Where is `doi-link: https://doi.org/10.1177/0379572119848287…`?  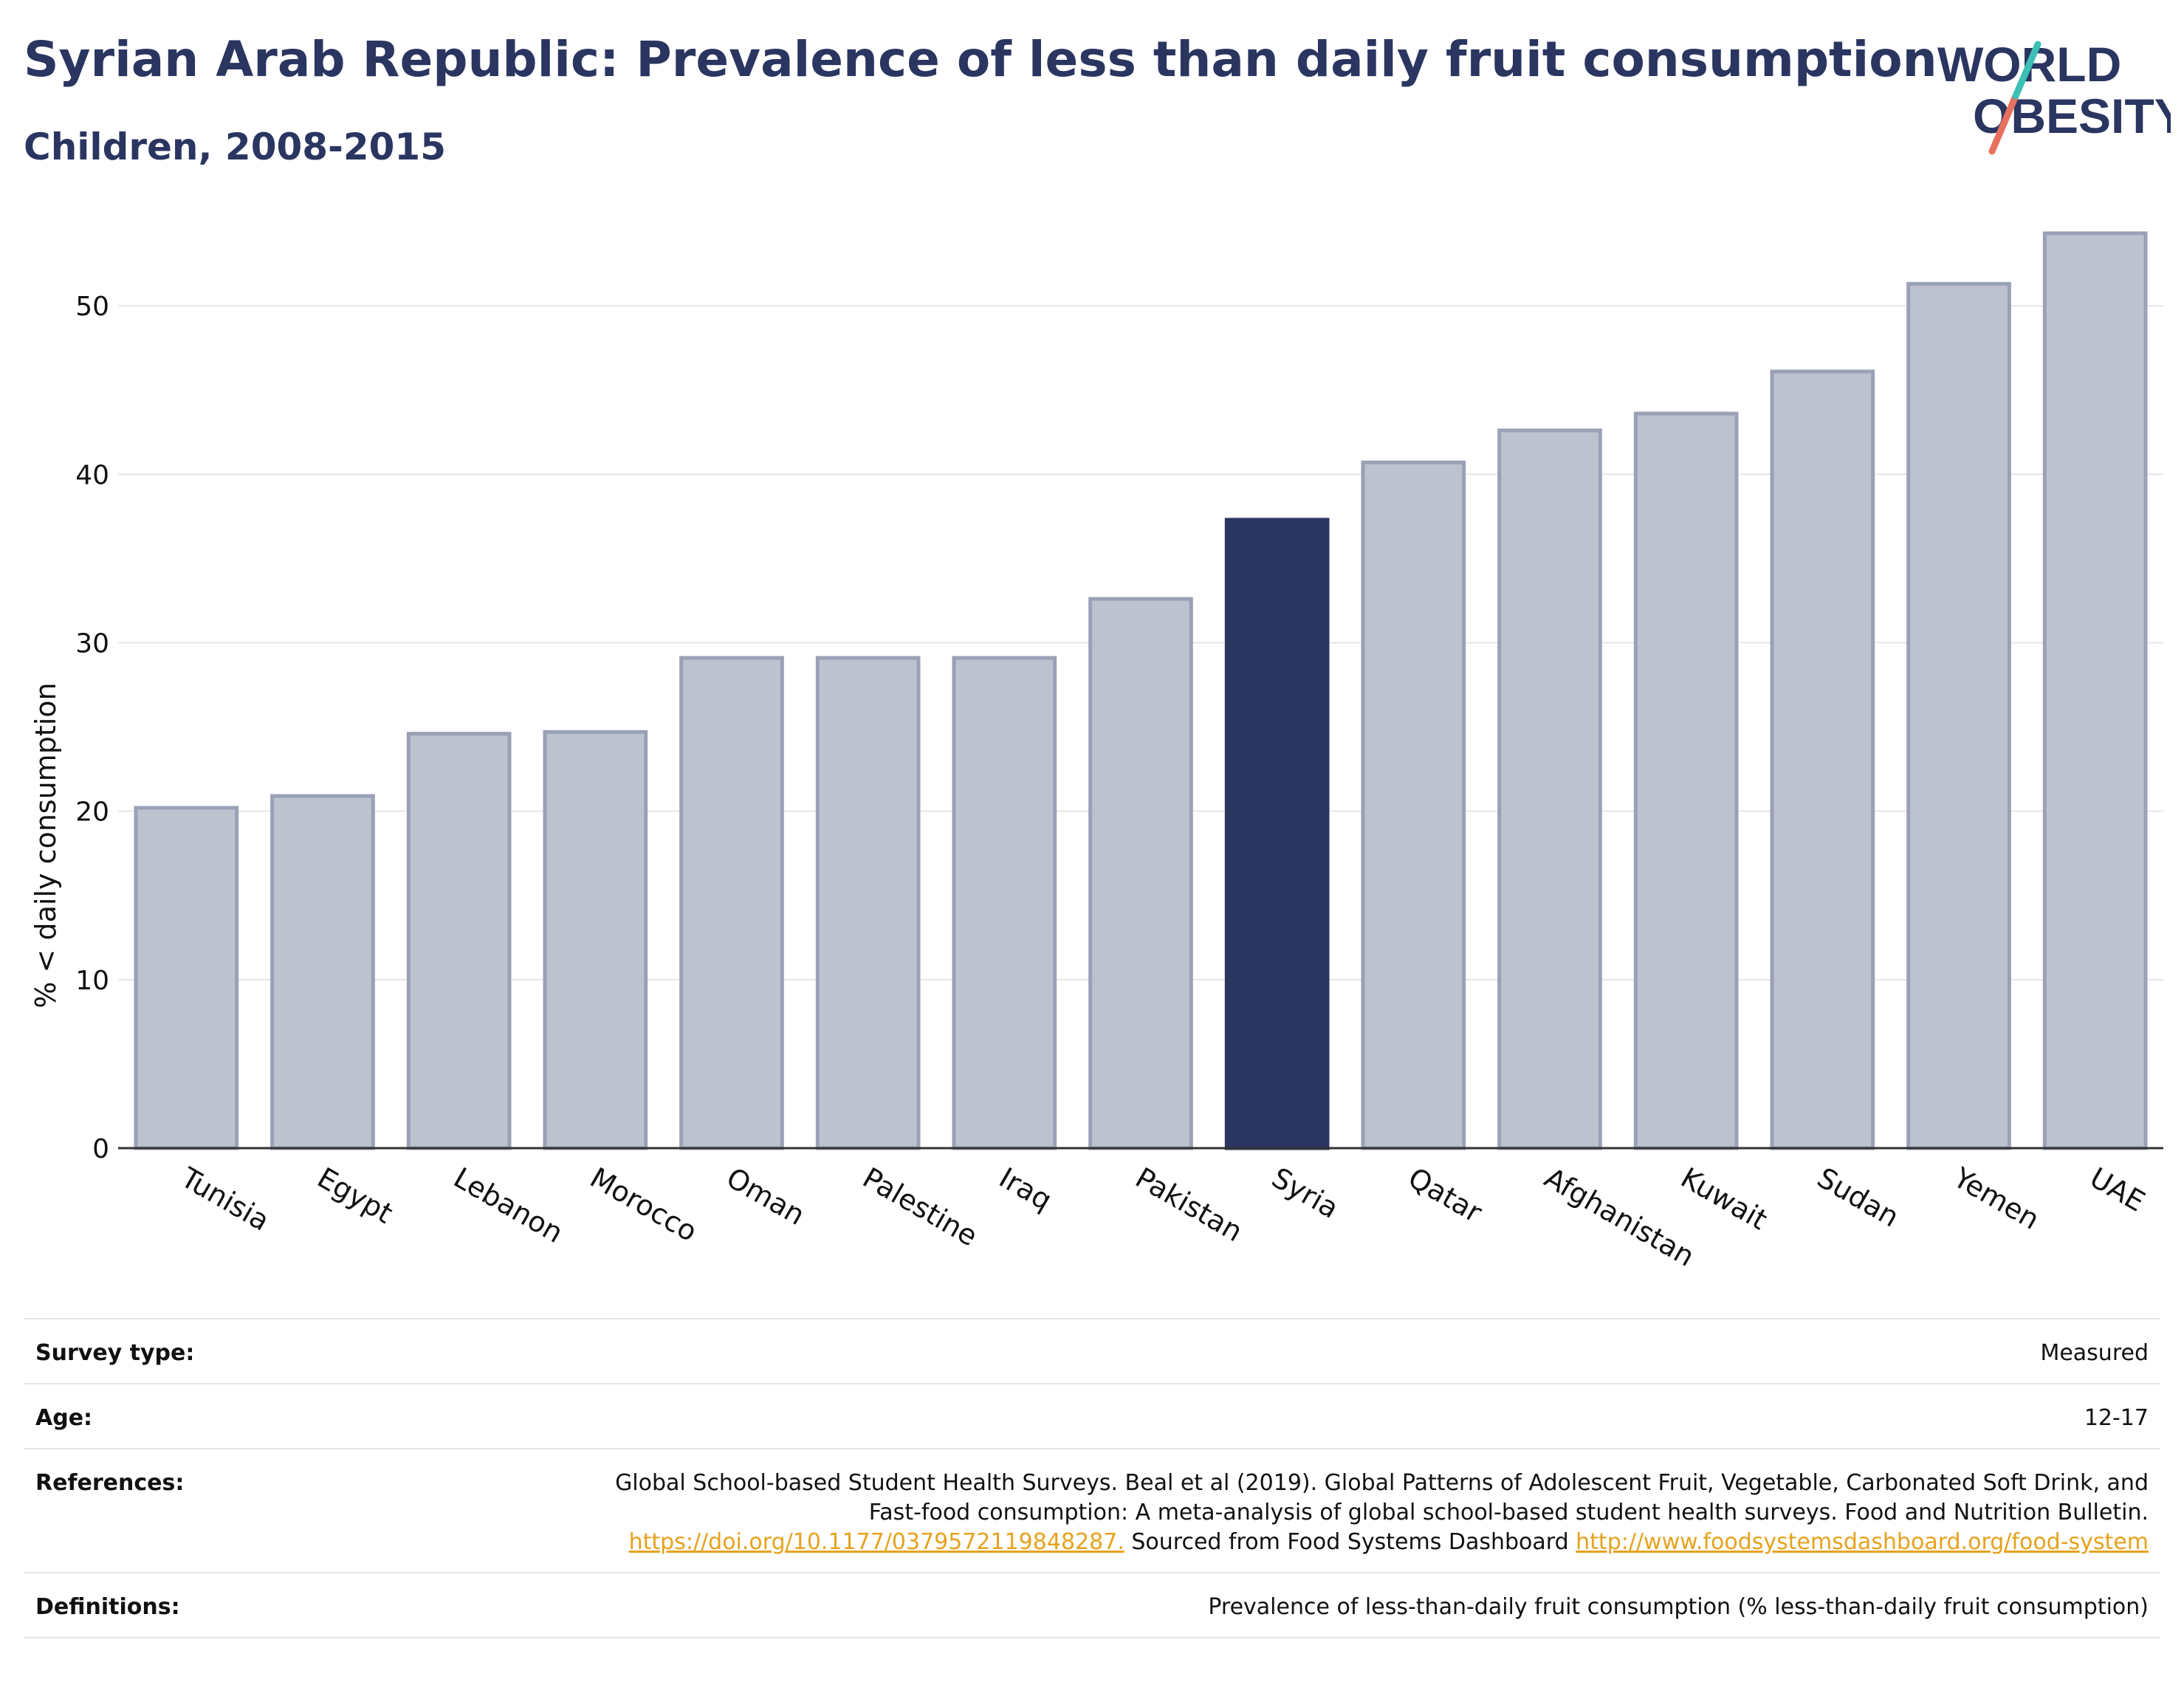
doi-link: https://doi.org/10.1177/0379572119848287… is located at coordinates (876, 1542).